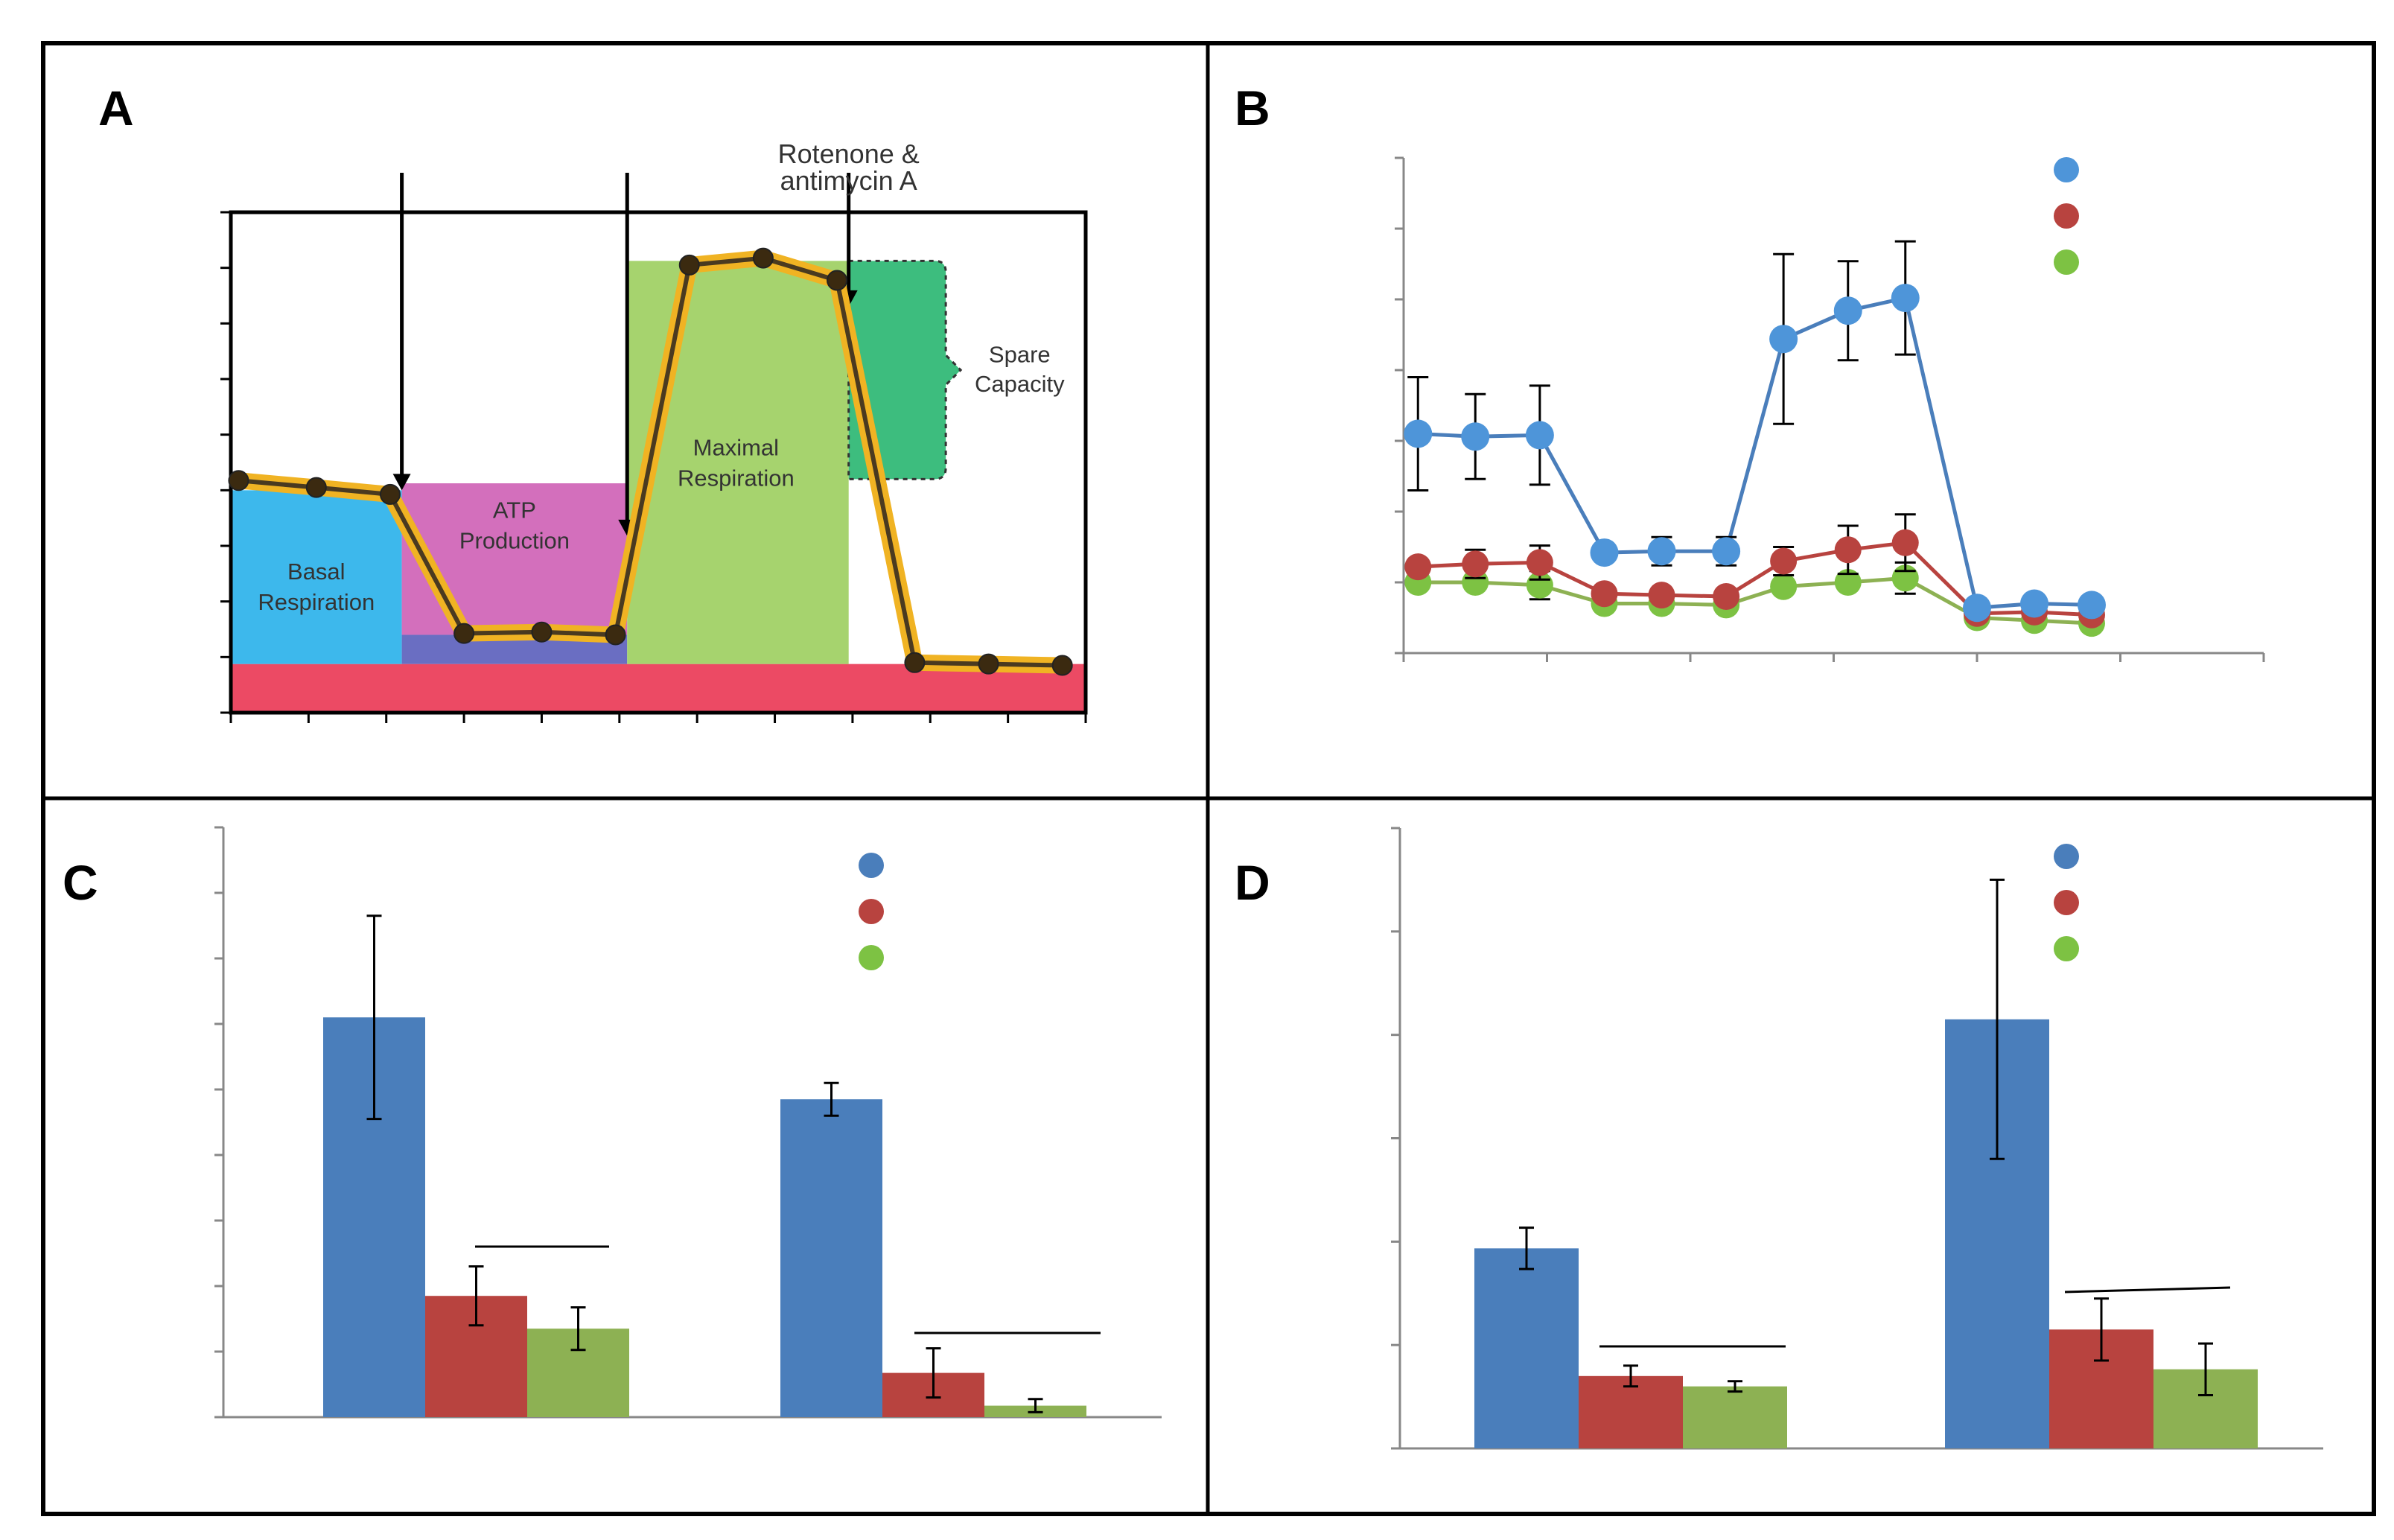 This screenshot has height=1540, width=2394. I want to click on injection-label-rotenone-line2: antimycin A, so click(848, 180).